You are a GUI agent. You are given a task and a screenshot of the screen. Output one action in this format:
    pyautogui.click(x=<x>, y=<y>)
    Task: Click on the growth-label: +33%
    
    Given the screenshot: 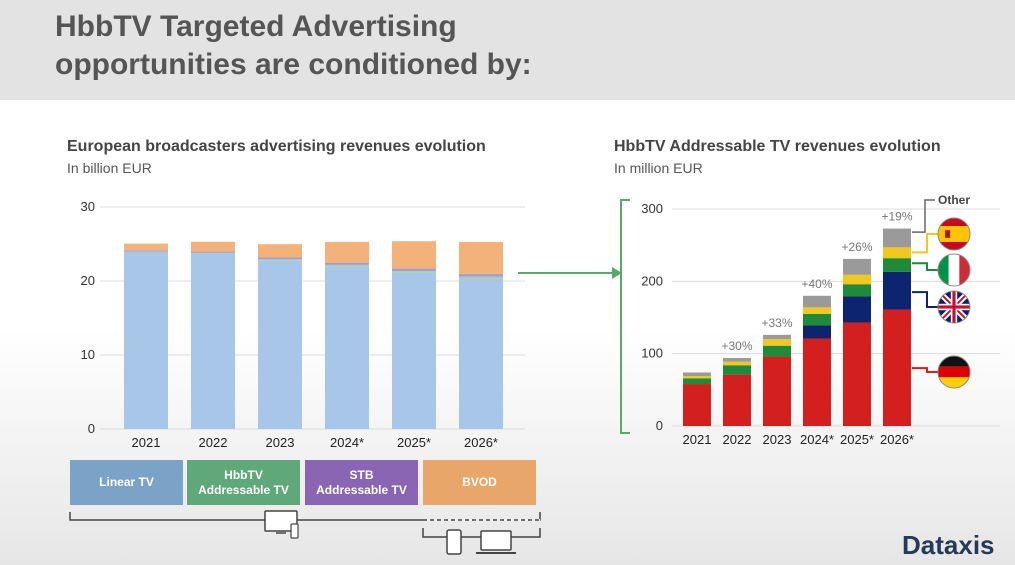 What is the action you would take?
    pyautogui.click(x=776, y=323)
    